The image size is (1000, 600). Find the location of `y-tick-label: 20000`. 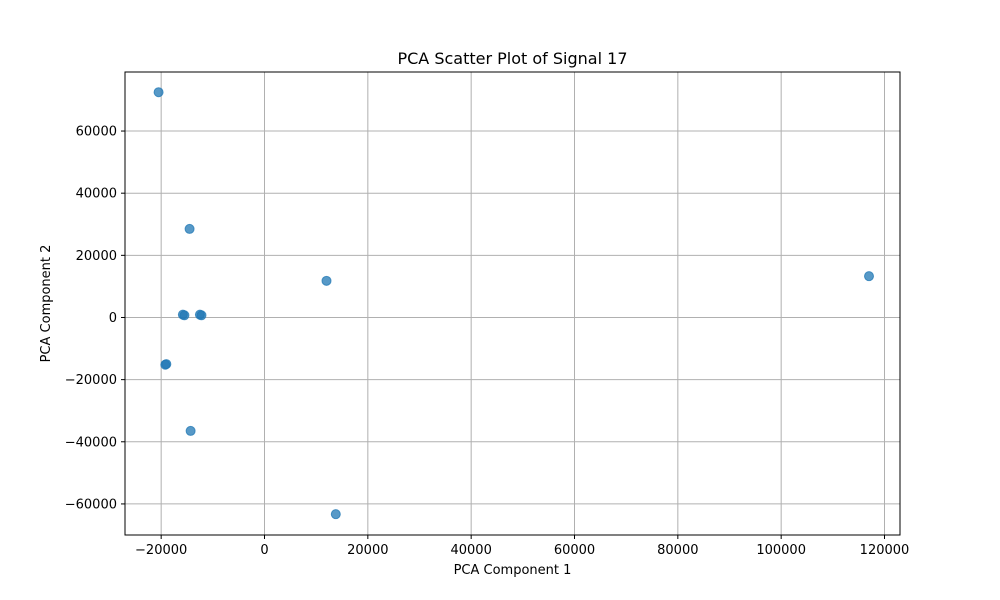

y-tick-label: 20000 is located at coordinates (96, 256).